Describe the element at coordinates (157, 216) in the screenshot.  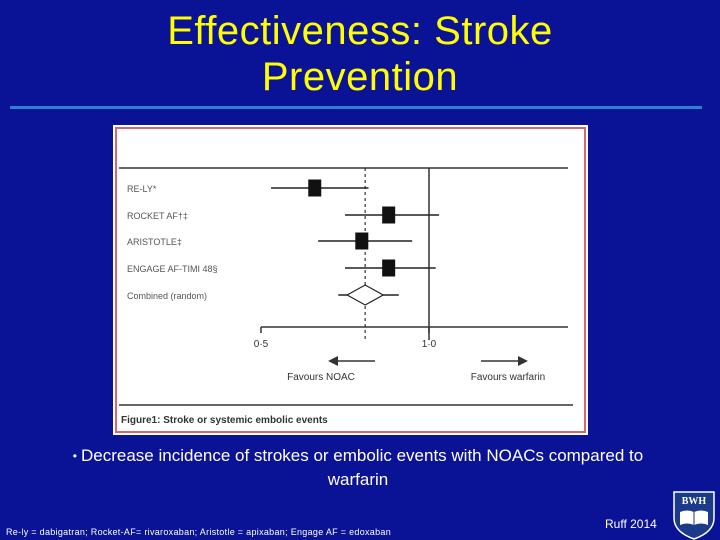
I see `row-label: ROCKET AF†‡` at that location.